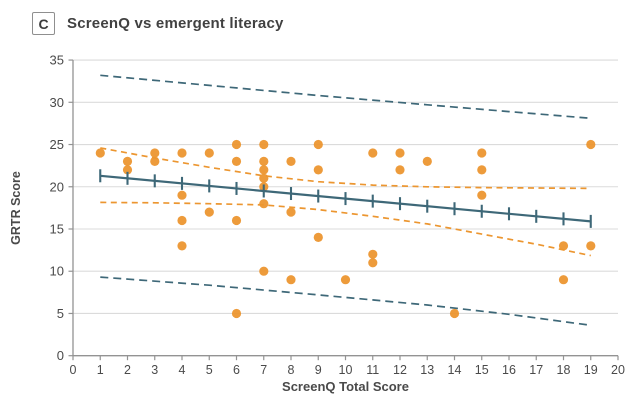  I want to click on regression-tick-markers, so click(345, 198).